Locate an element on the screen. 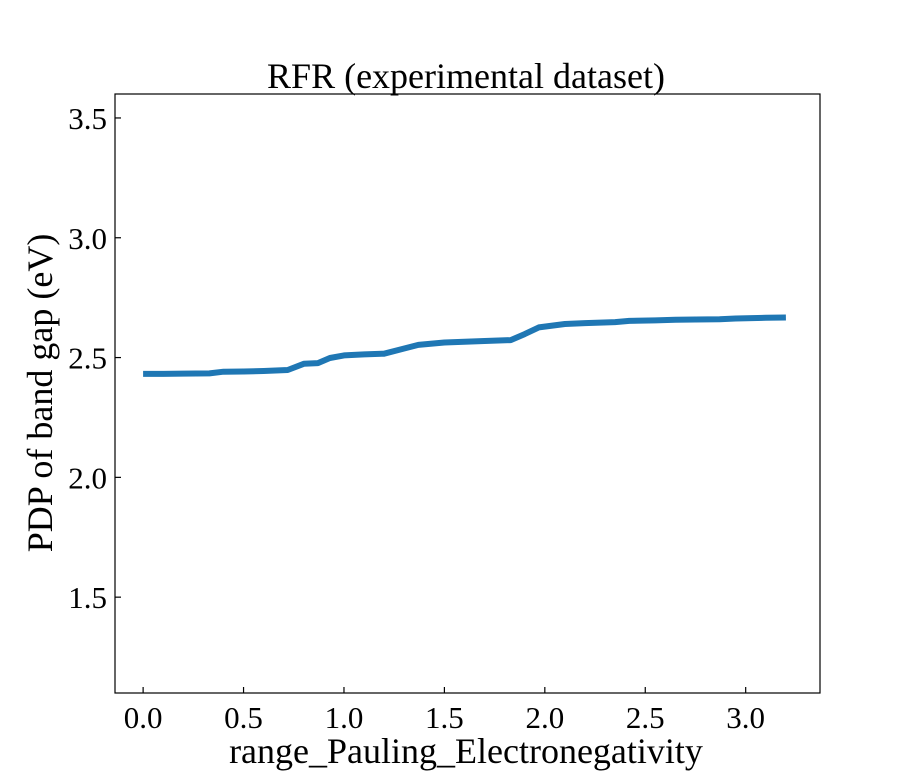 This screenshot has height=780, width=910. y-tick-label: 2.5 is located at coordinates (87, 358).